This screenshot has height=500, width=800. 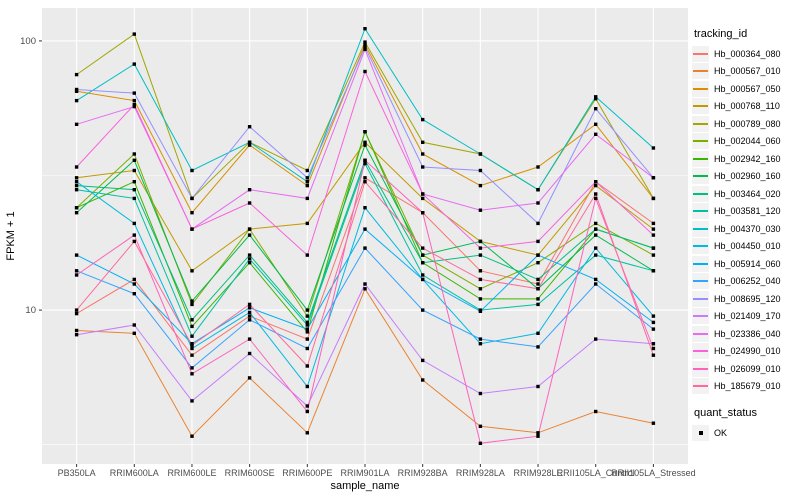 I want to click on legend-item: Hb_000768_110, so click(x=745, y=107).